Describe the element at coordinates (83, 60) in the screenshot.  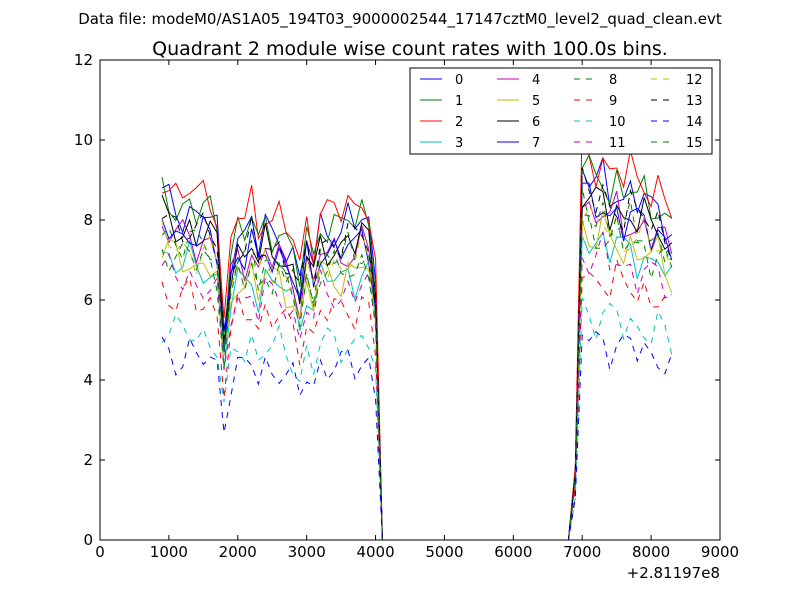
I see `y-tick-label: 12` at that location.